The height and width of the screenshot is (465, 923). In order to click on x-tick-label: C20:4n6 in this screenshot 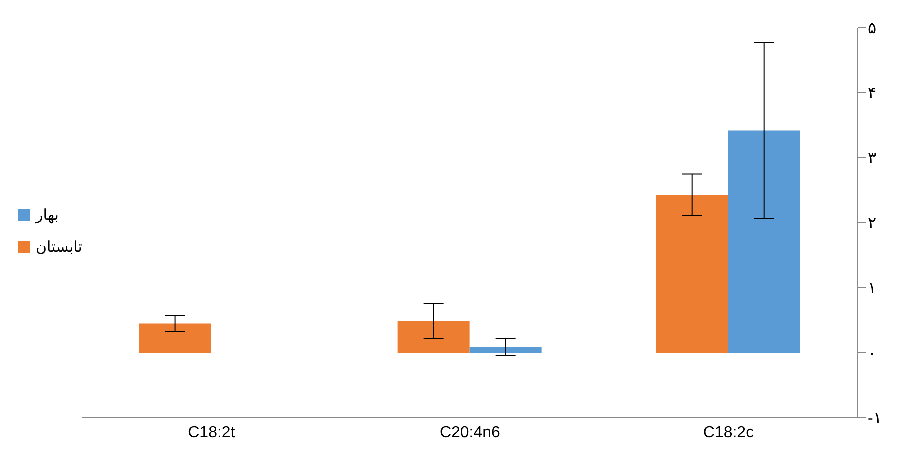, I will do `click(470, 433)`.